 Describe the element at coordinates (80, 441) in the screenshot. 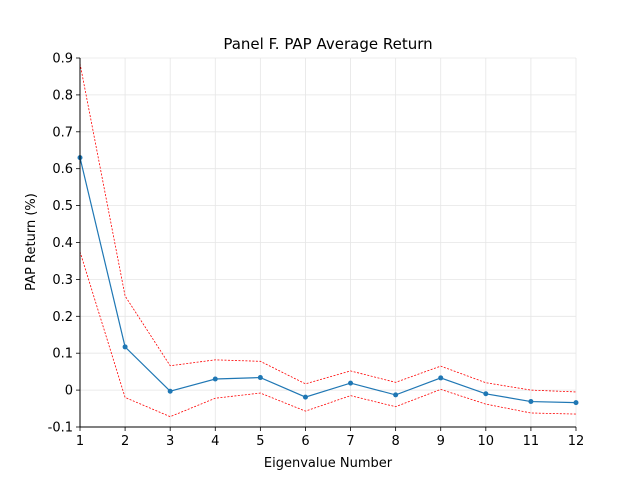

I see `x-tick-label: 1` at that location.